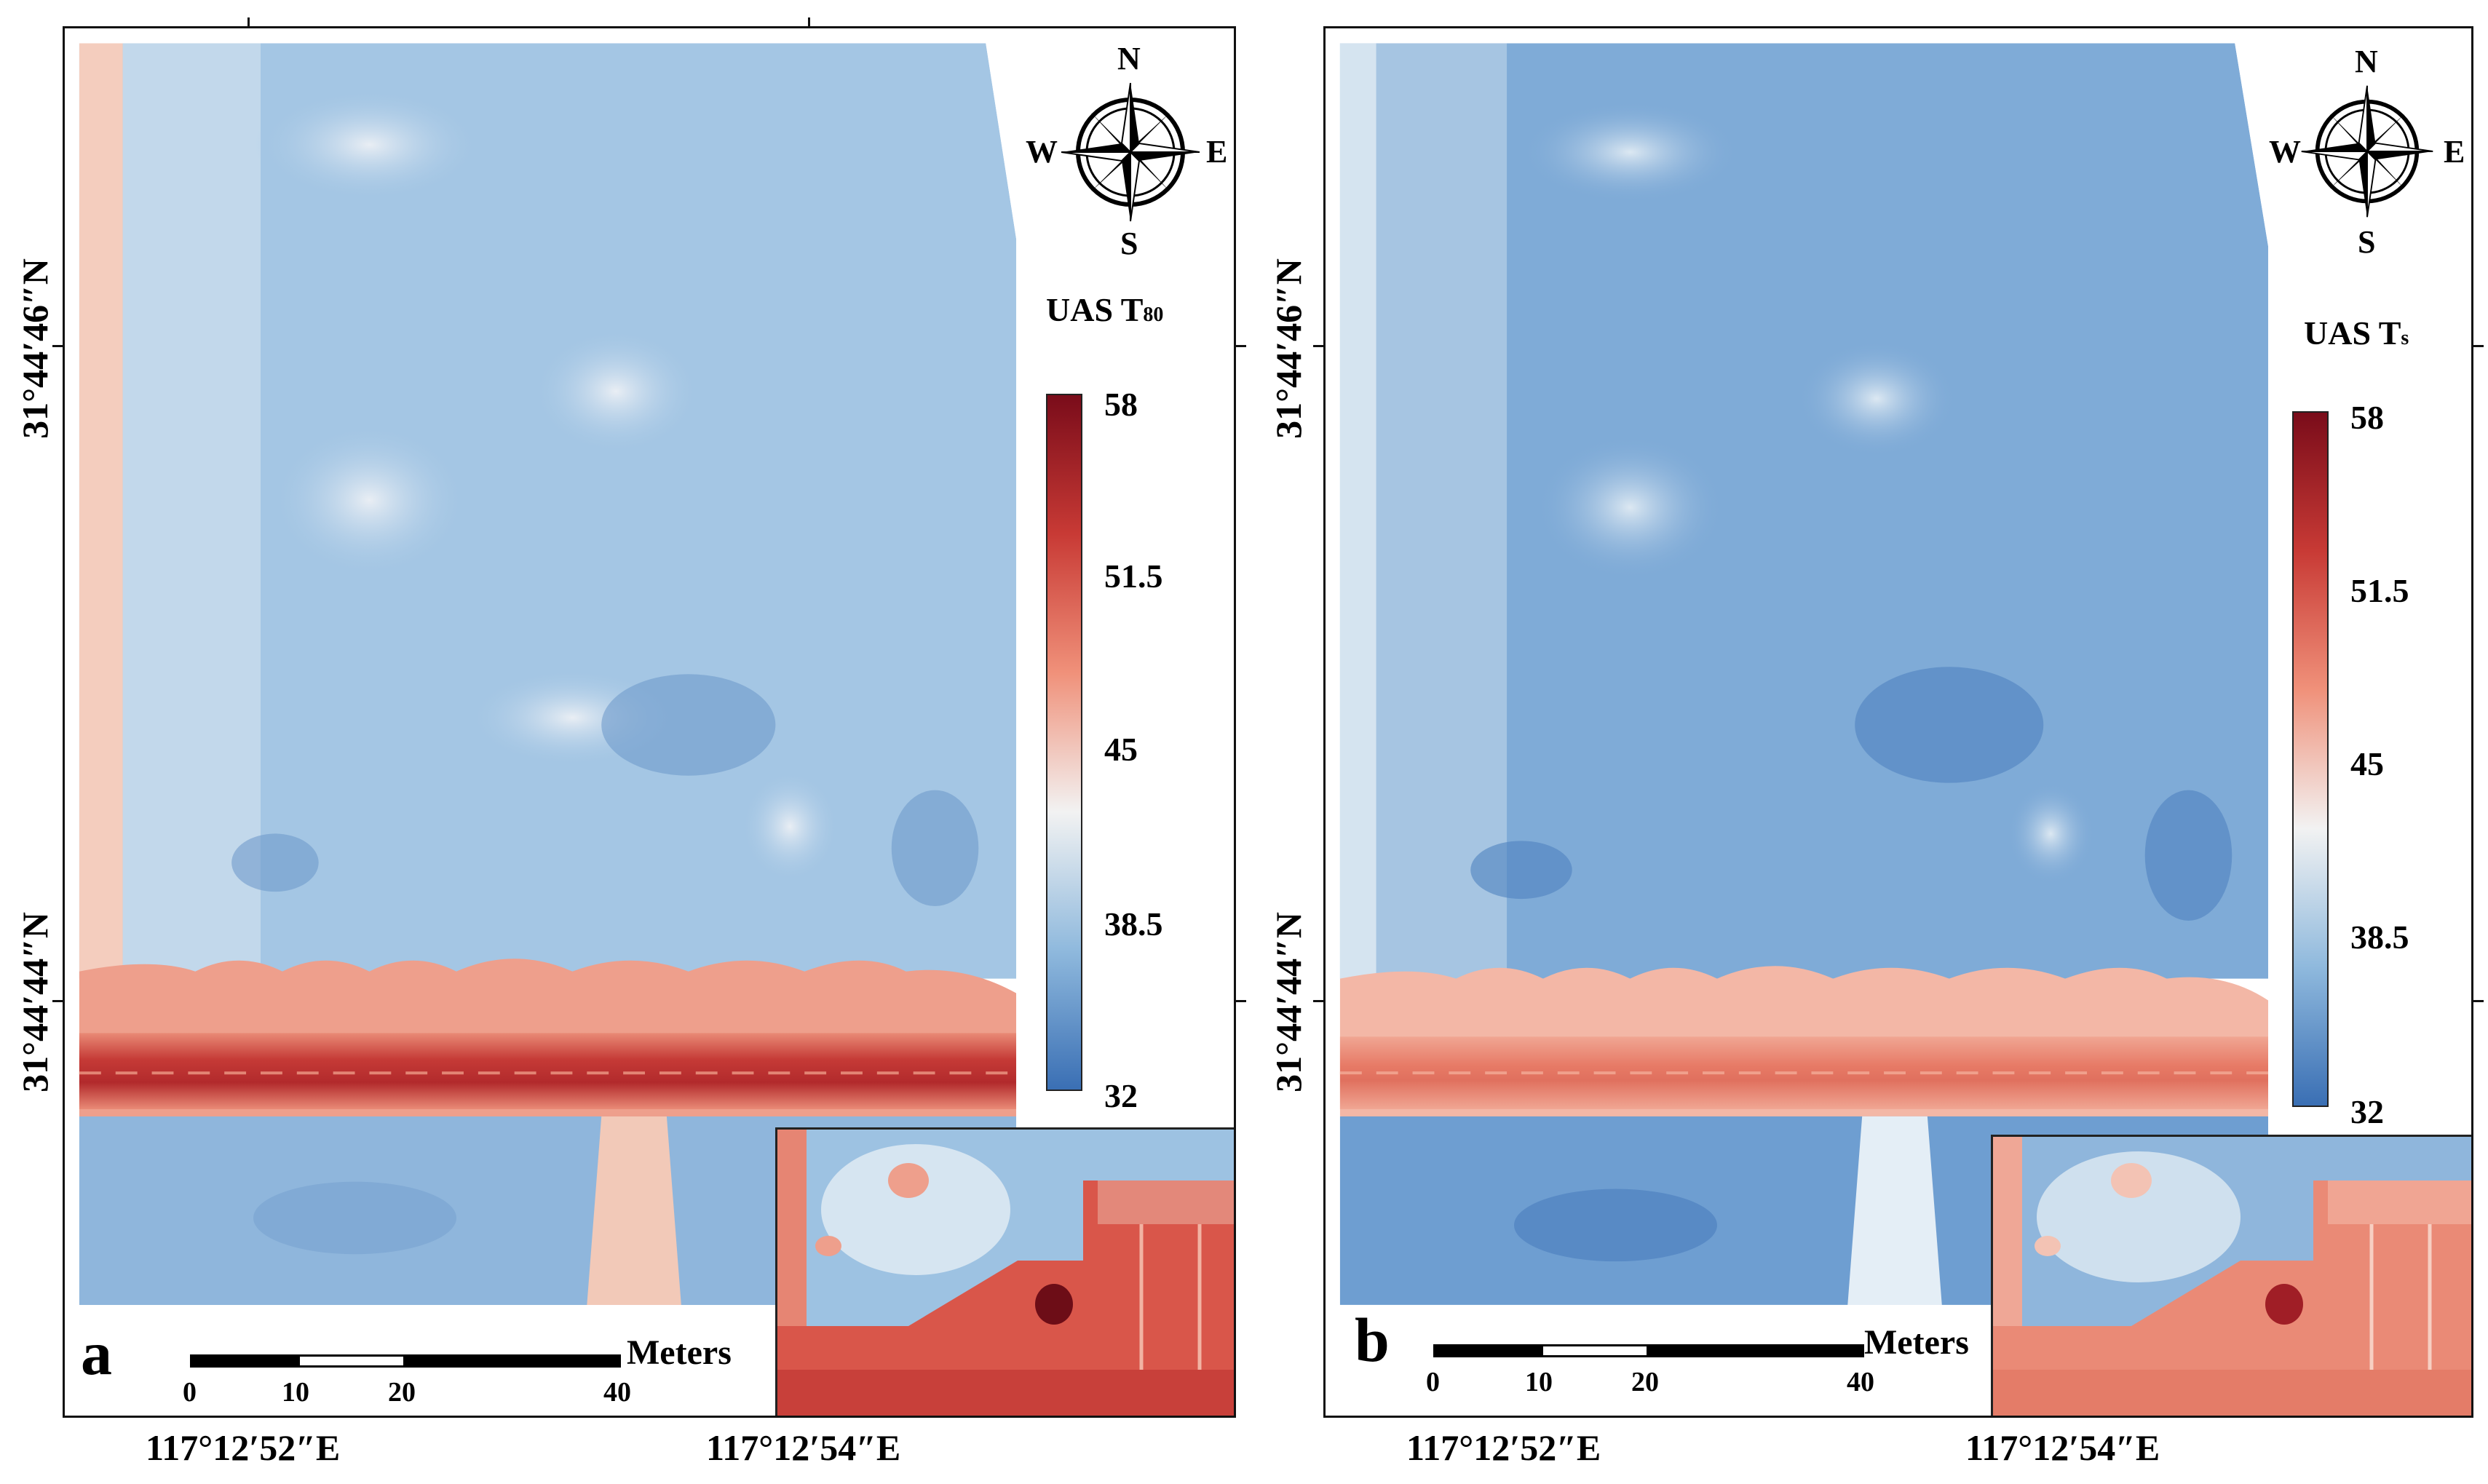 This screenshot has width=2488, height=1484. What do you see at coordinates (243, 1447) in the screenshot?
I see `longitude-label-left-a: 117°12′52″E` at bounding box center [243, 1447].